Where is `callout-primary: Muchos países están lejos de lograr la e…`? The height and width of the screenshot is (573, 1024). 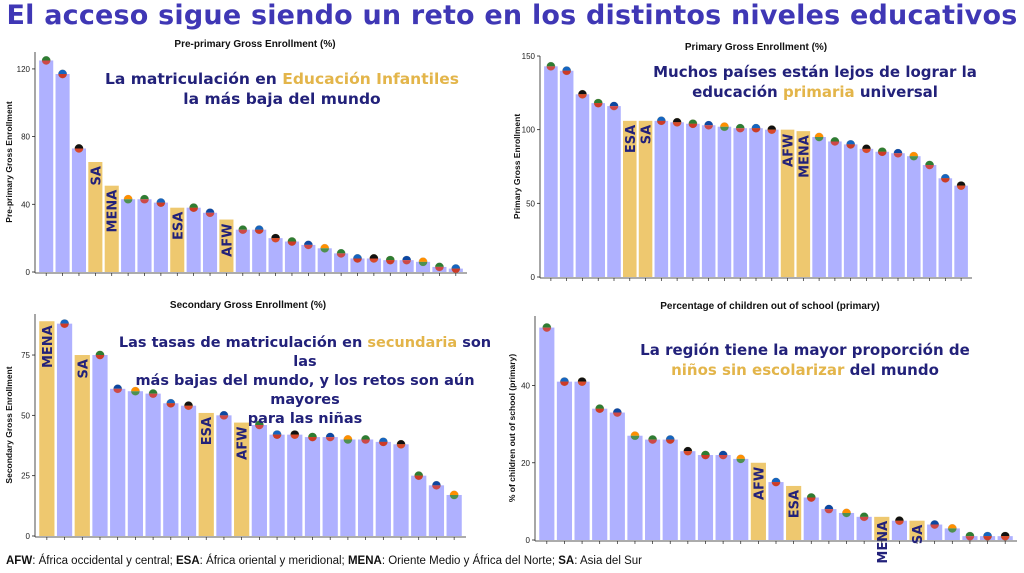
callout-primary: Muchos países están lejos de lograr la e… is located at coordinates (815, 82).